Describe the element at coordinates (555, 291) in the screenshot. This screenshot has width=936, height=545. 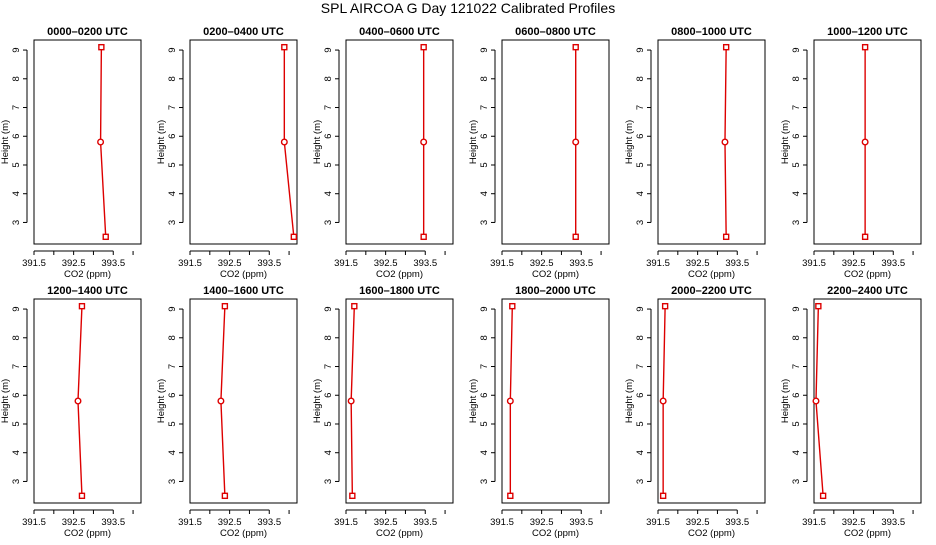
I see `panel-title: 1800–2000 UTC` at that location.